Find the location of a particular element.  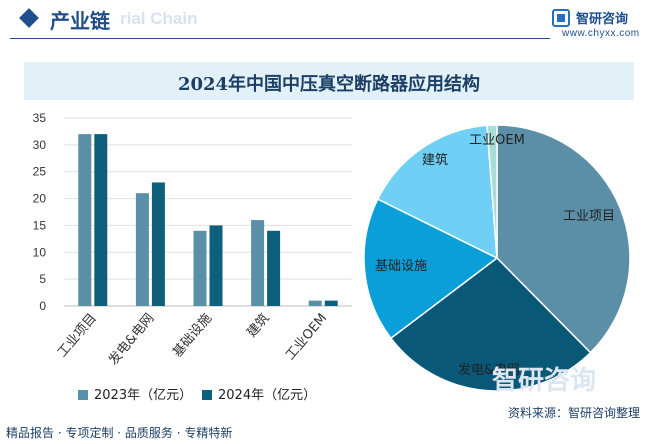

legend-item-2024: 2024年（亿元） is located at coordinates (259, 393).